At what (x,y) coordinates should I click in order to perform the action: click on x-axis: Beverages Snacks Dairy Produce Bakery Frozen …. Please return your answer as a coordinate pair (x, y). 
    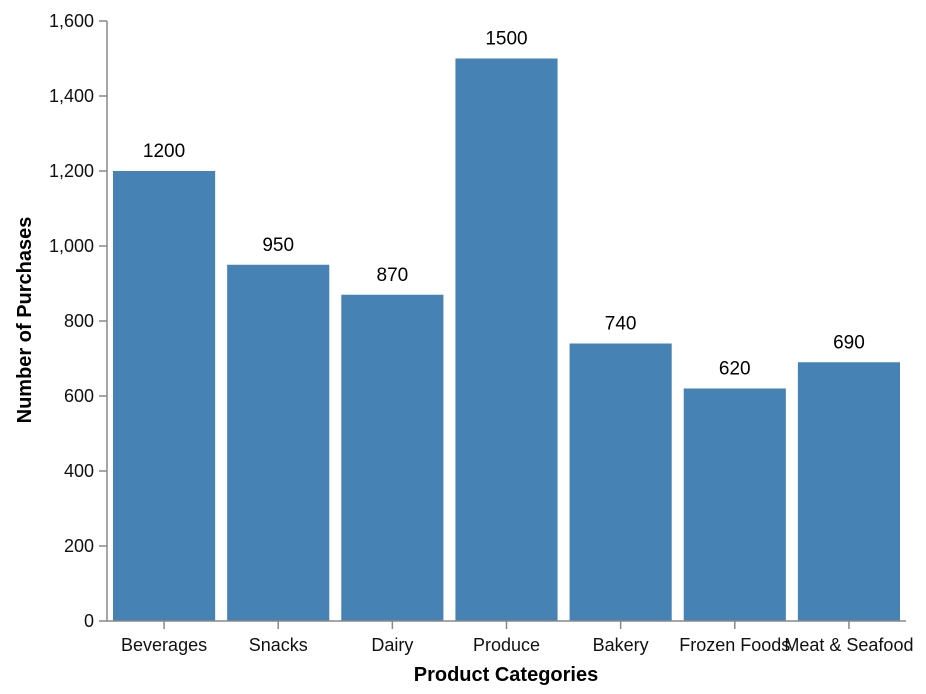
    Looking at the image, I should click on (510, 637).